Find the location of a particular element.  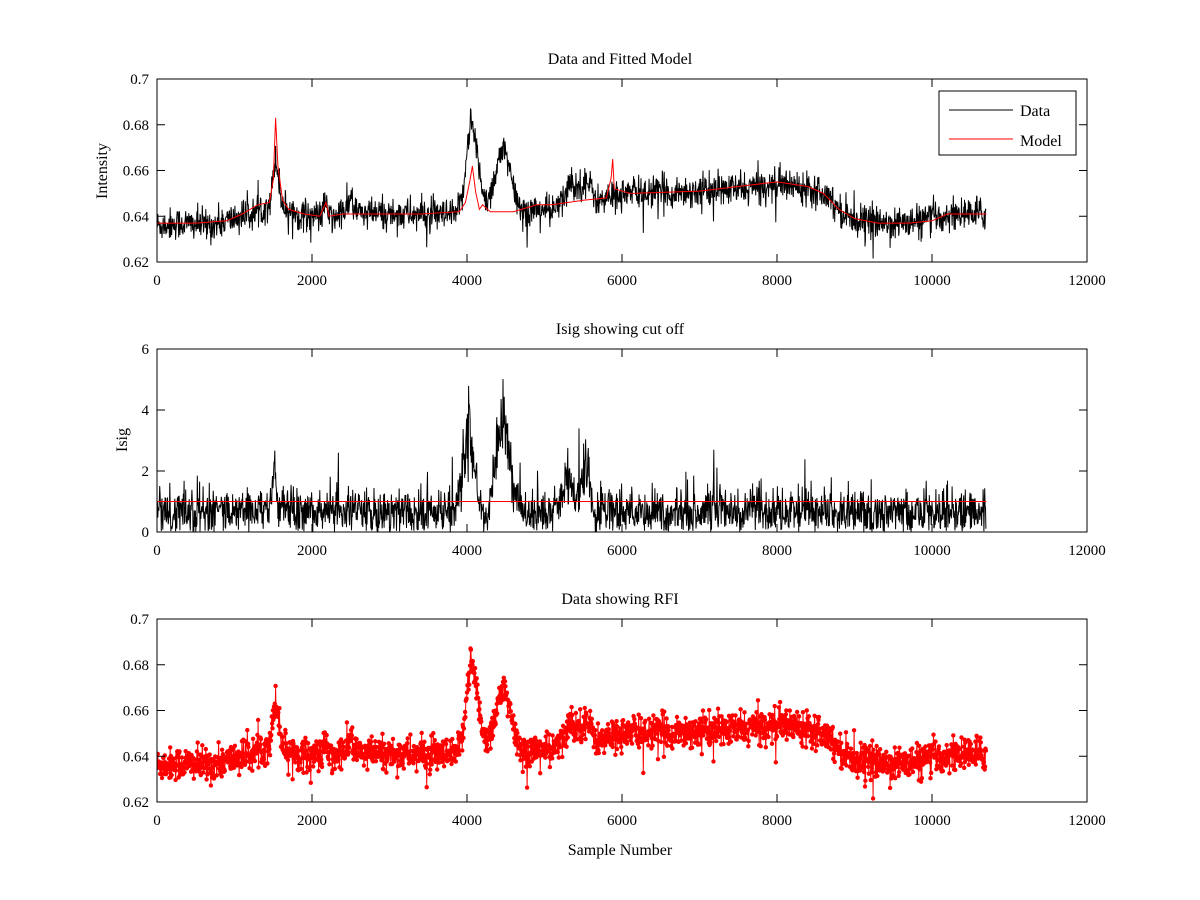

legend-label-model: Model is located at coordinates (1041, 141).